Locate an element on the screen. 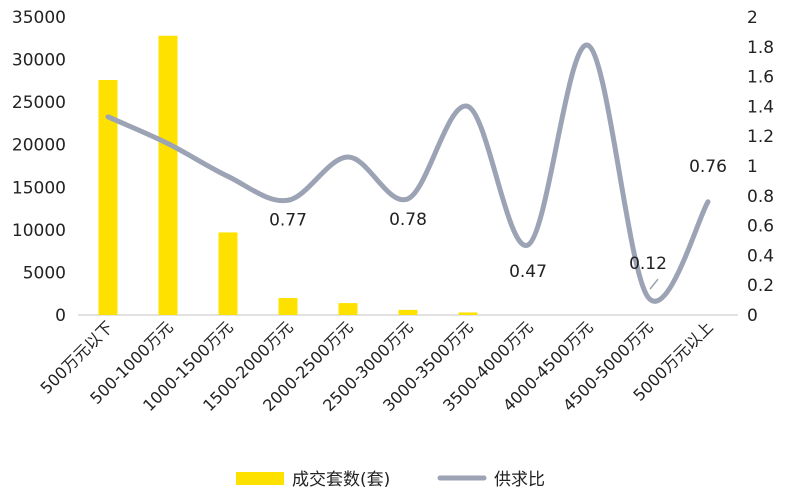  right-tick-label: 0.8 is located at coordinates (760, 197).